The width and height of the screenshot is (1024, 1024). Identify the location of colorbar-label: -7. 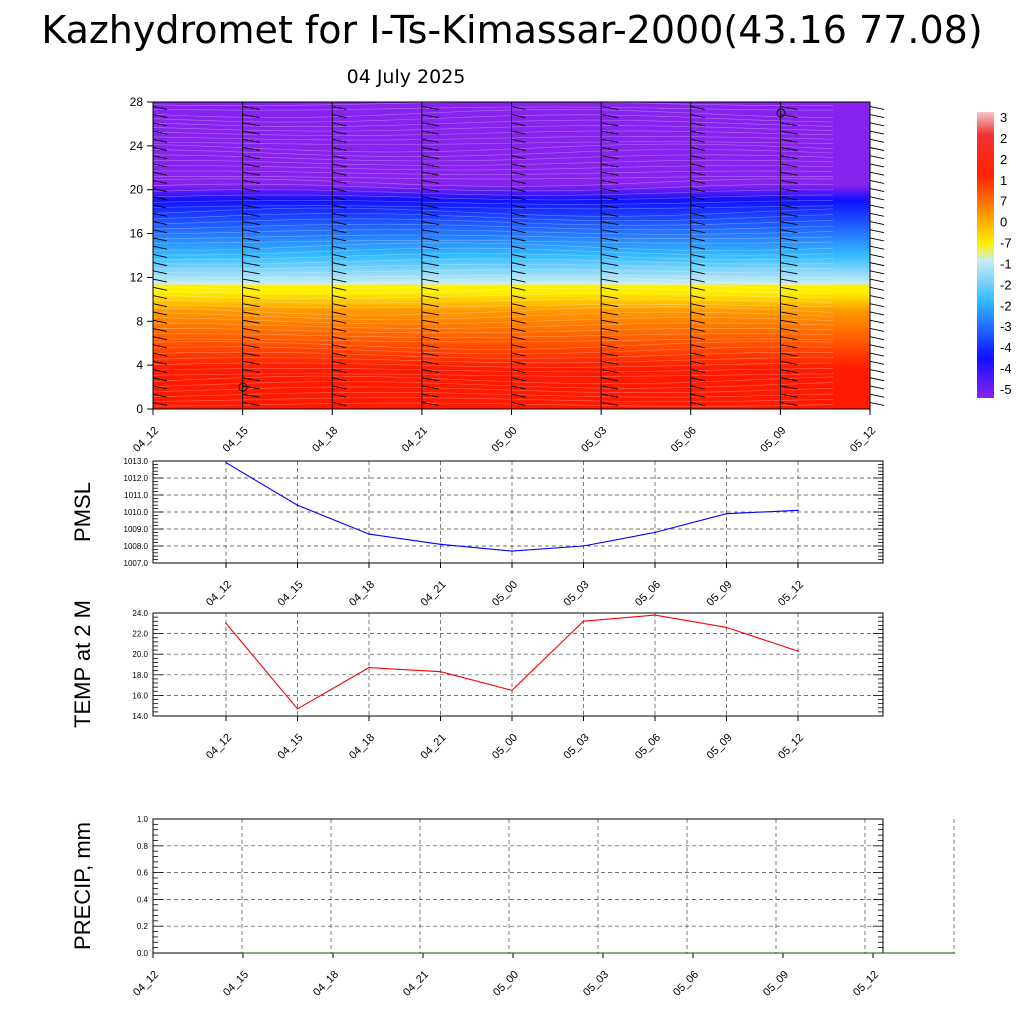
(1006, 243).